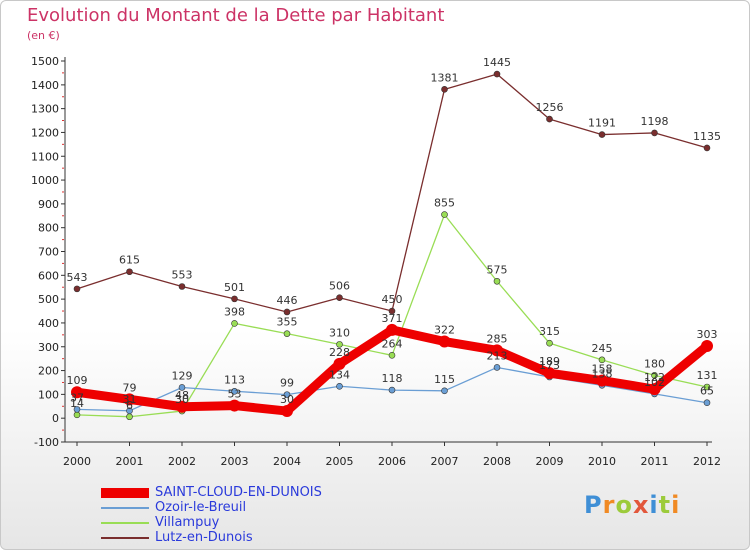  What do you see at coordinates (609, 505) in the screenshot?
I see `logo-letter: r` at bounding box center [609, 505].